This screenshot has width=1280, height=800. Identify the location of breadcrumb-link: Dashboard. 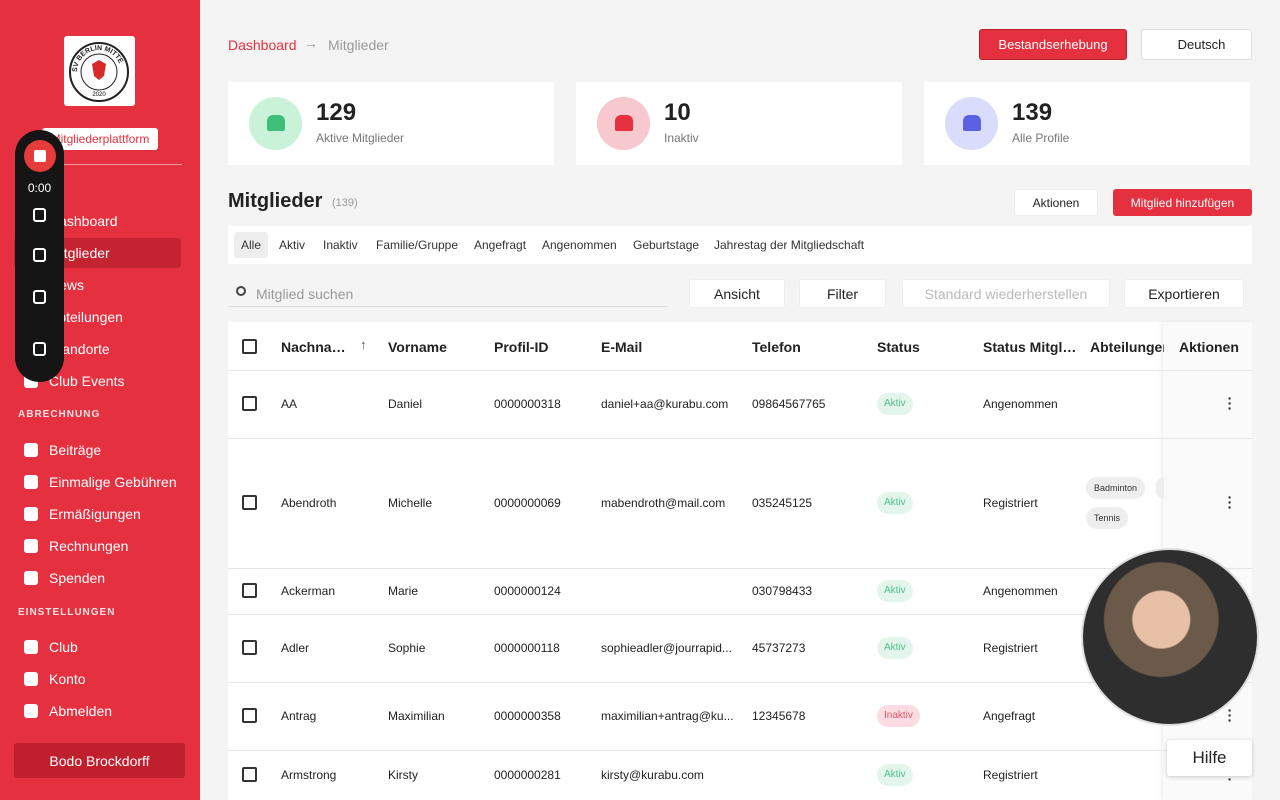
(262, 45).